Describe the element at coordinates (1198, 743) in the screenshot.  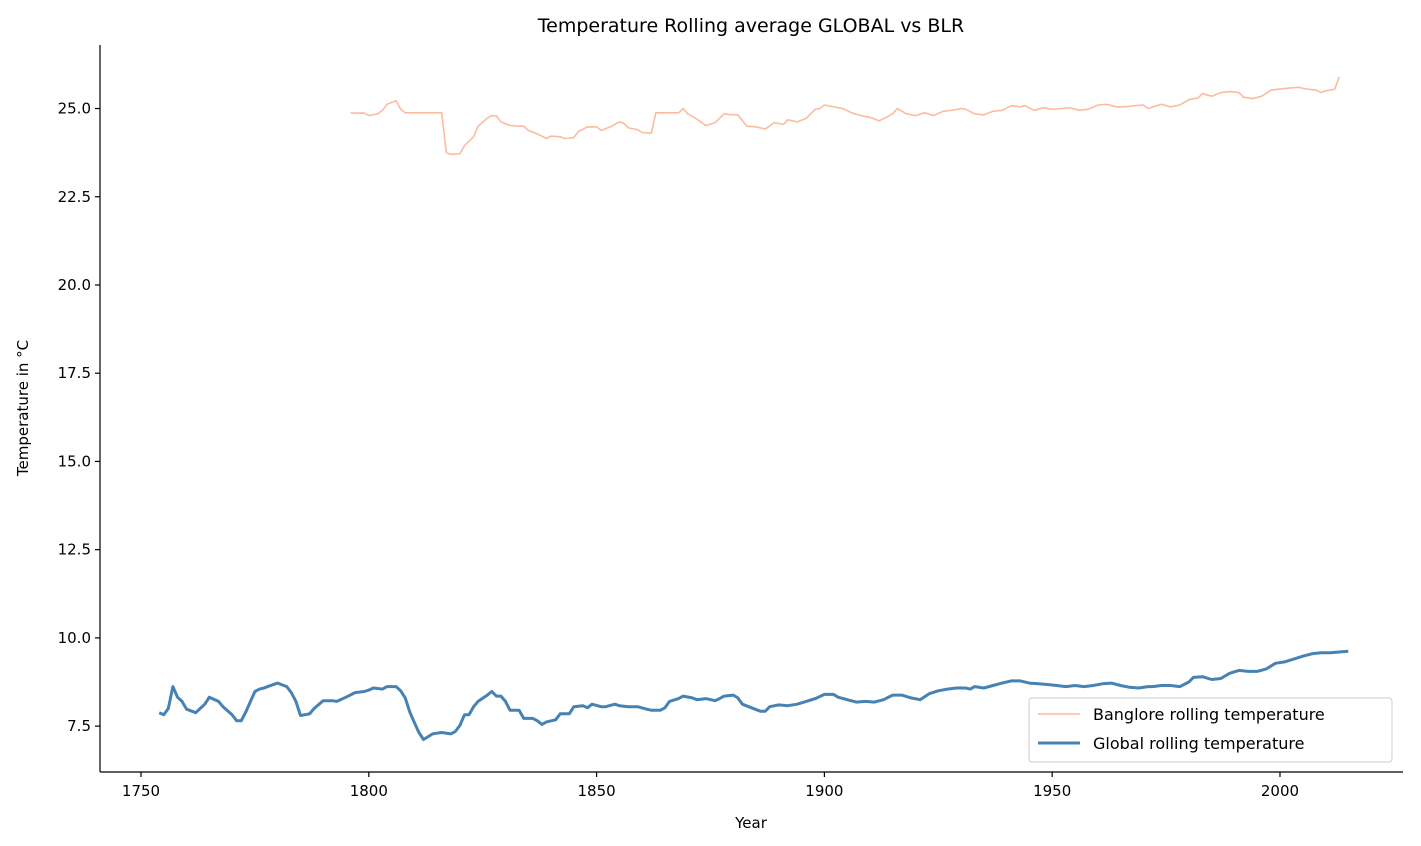
I see `legend-label-global: Global rolling temperature` at that location.